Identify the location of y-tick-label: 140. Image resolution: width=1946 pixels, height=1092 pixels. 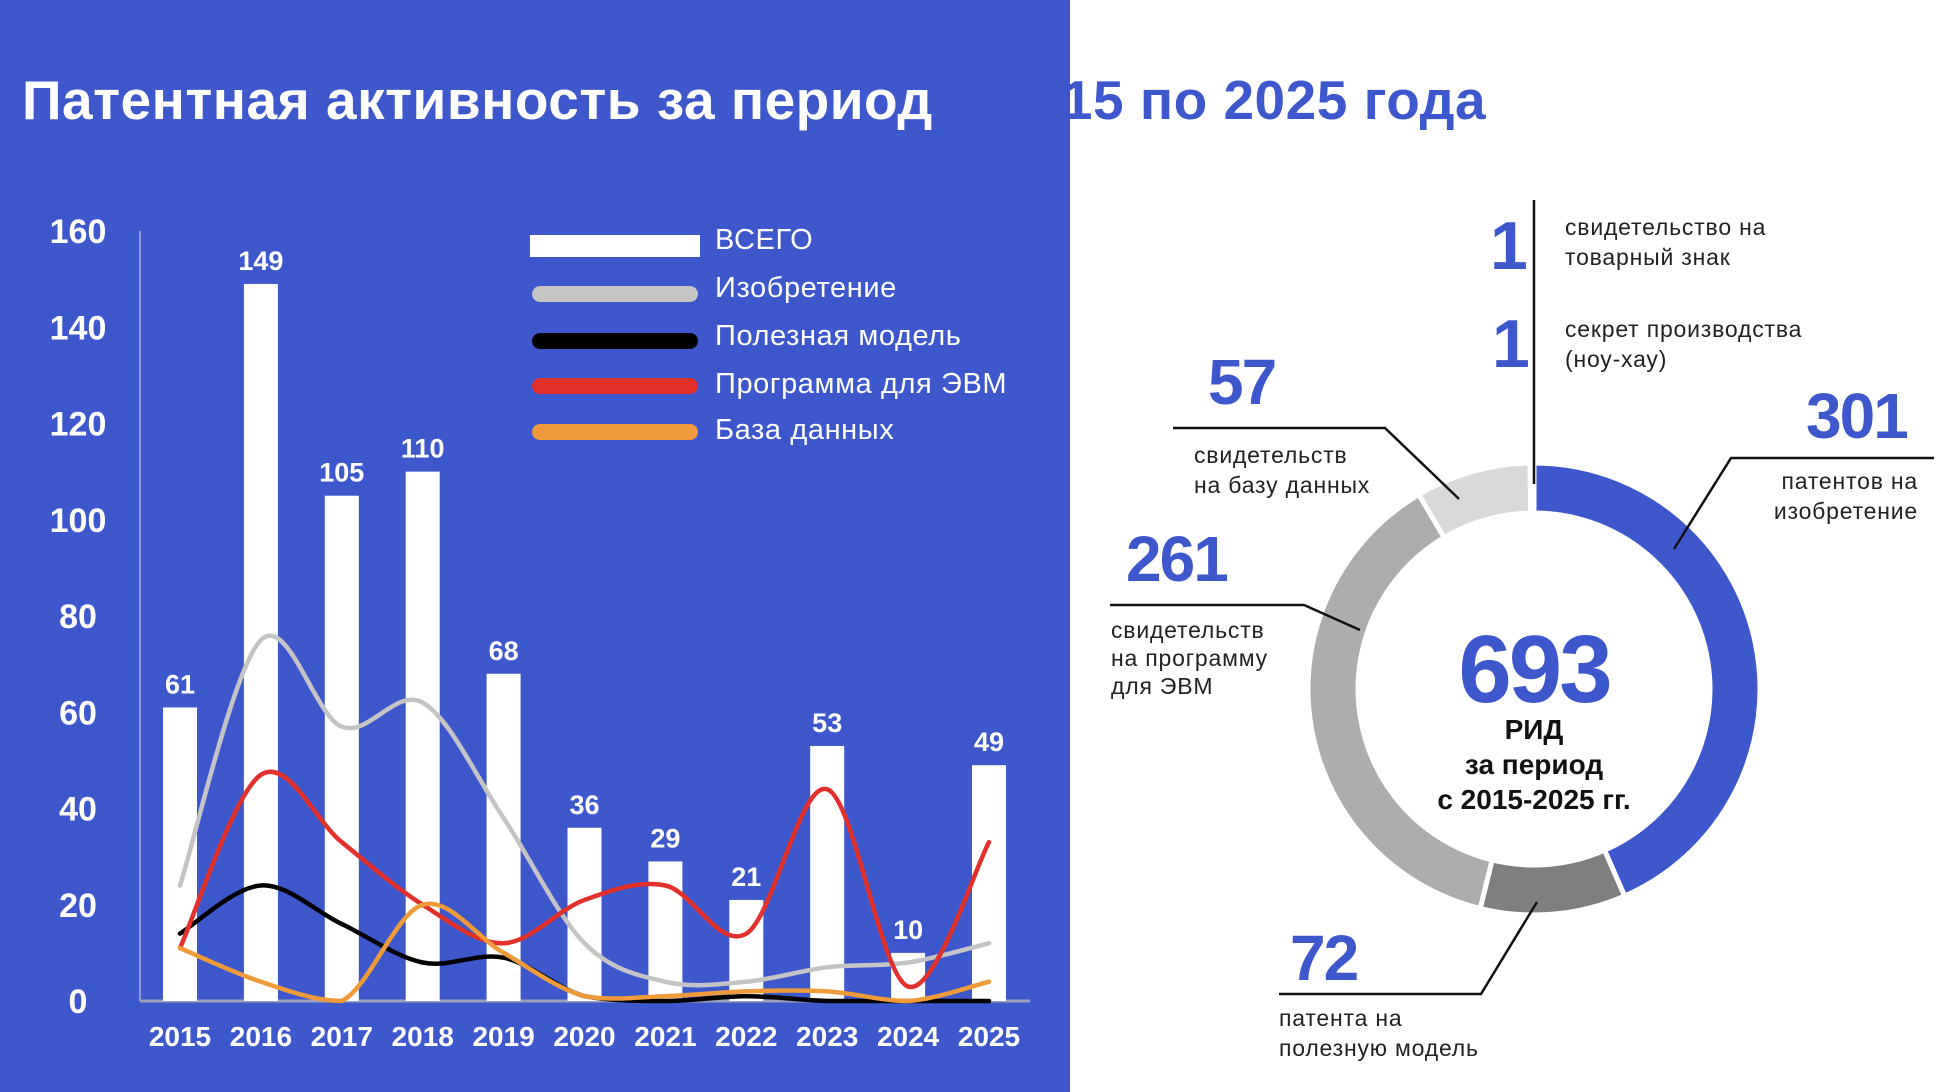
(78, 328).